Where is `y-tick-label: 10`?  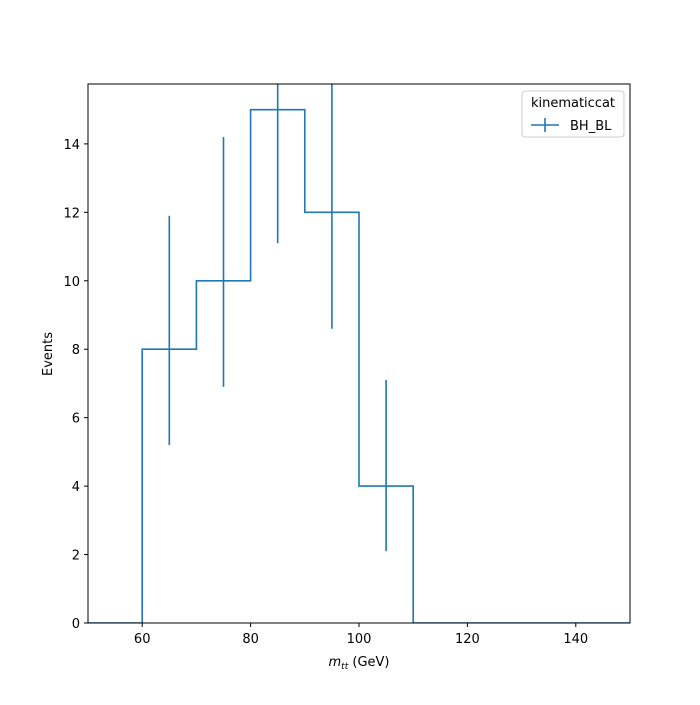
y-tick-label: 10 is located at coordinates (71, 282).